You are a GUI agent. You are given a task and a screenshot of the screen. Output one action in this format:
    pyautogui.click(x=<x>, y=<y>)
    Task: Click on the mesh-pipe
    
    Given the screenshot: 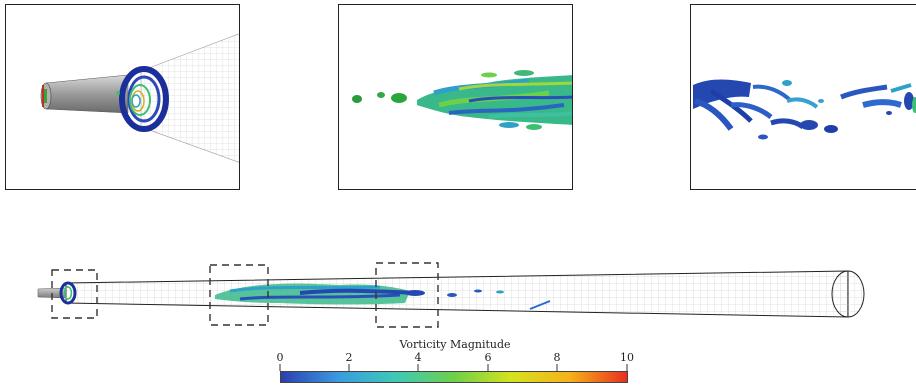 What is the action you would take?
    pyautogui.click(x=189, y=98)
    